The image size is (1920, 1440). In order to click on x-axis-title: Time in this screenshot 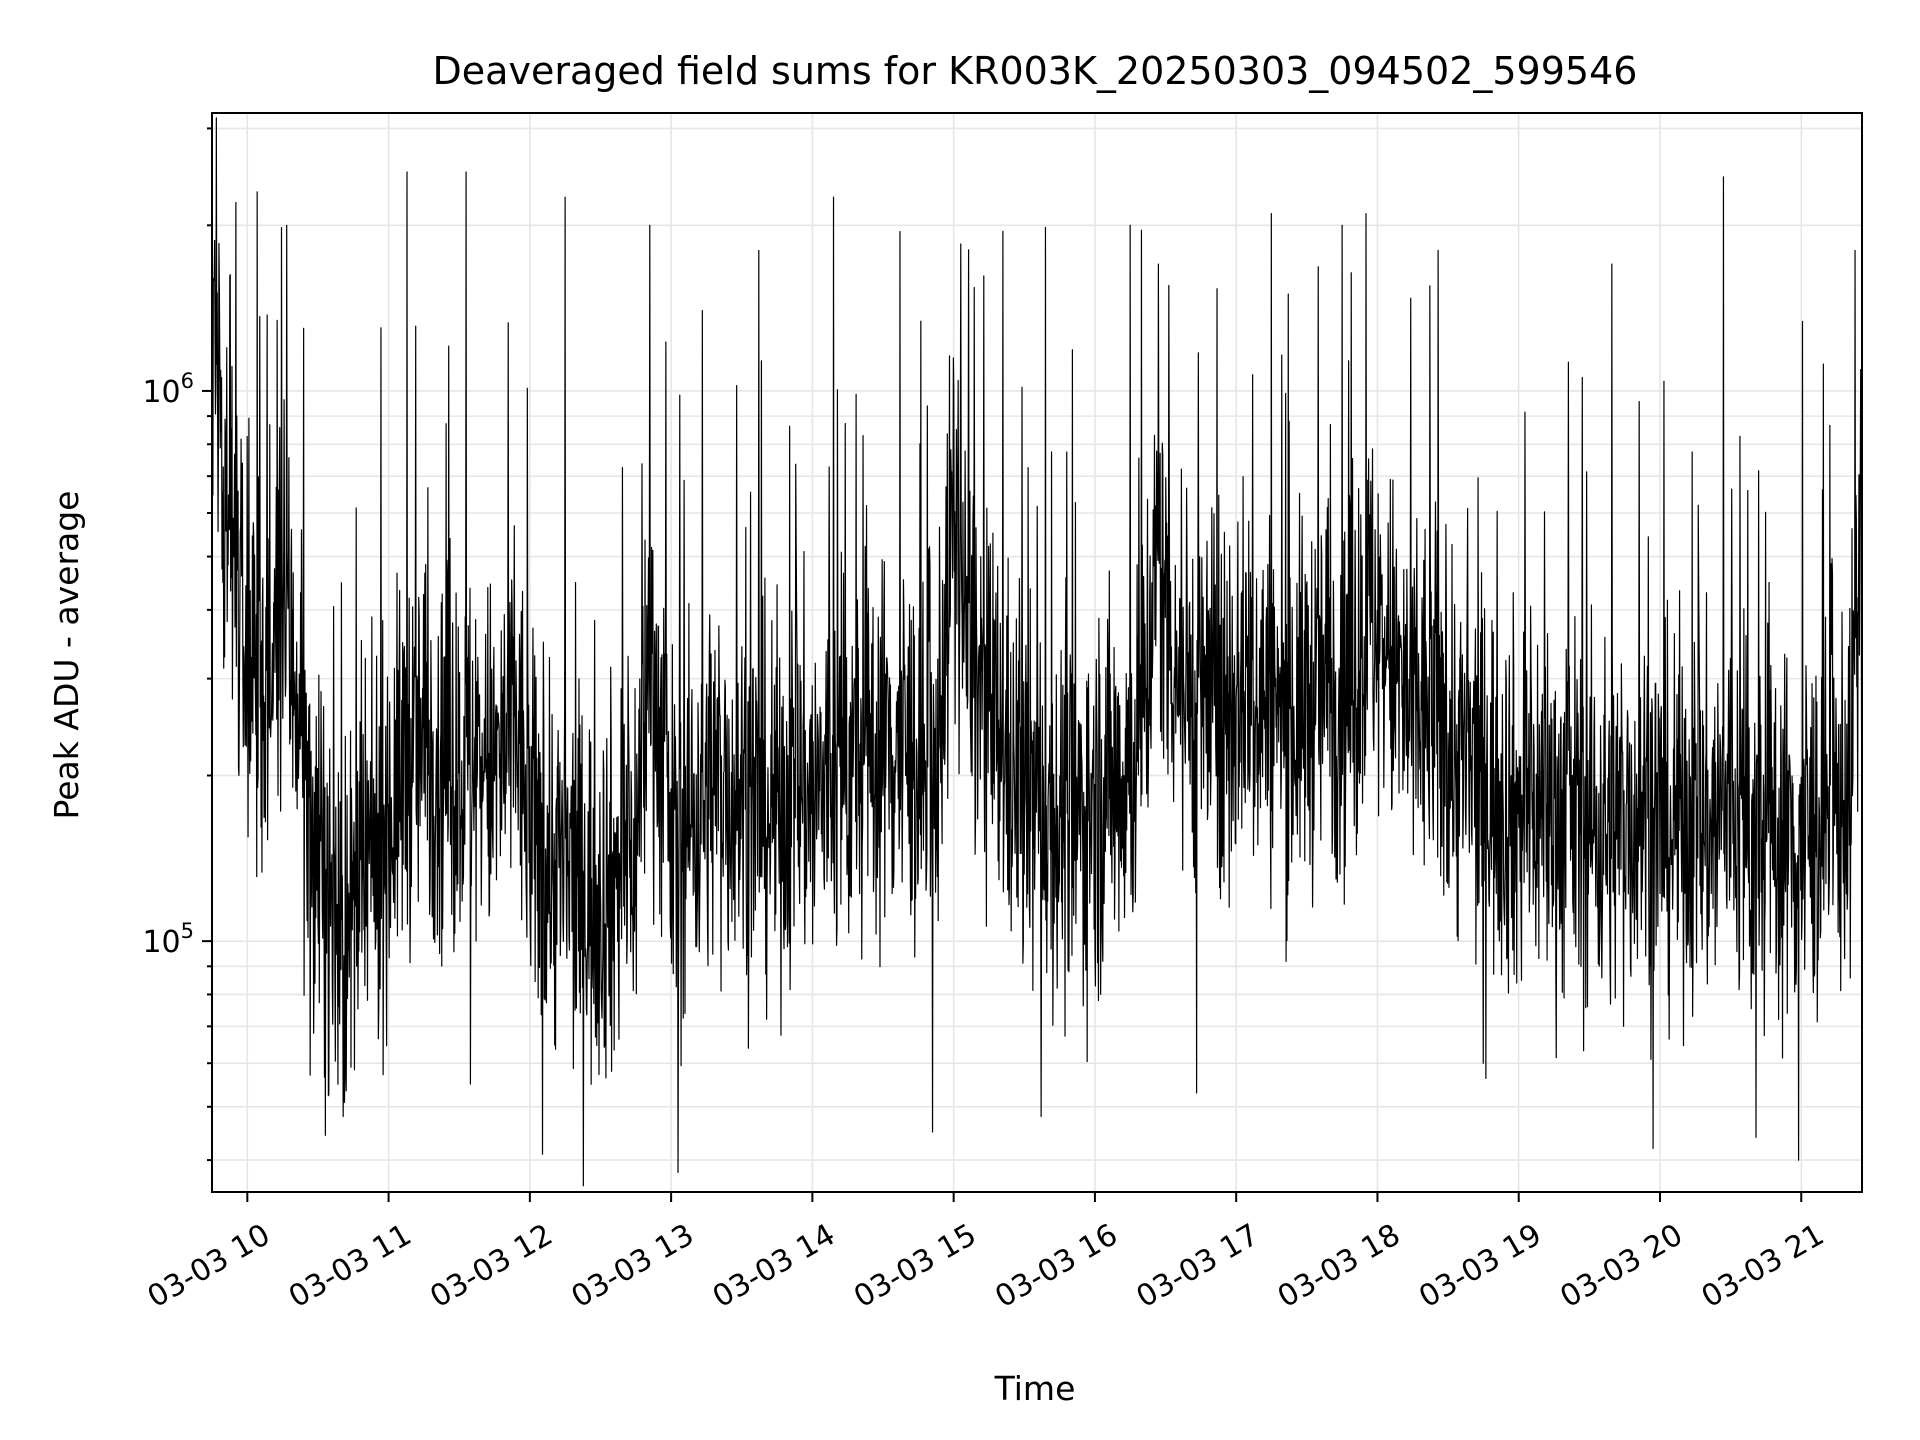, I will do `click(1035, 1388)`.